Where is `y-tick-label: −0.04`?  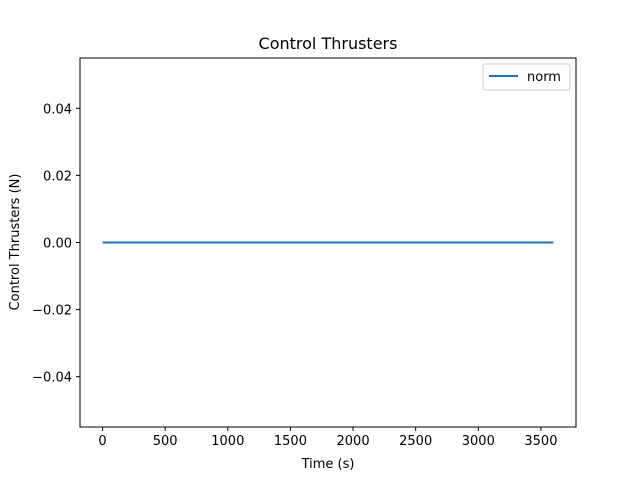
y-tick-label: −0.04 is located at coordinates (52, 378).